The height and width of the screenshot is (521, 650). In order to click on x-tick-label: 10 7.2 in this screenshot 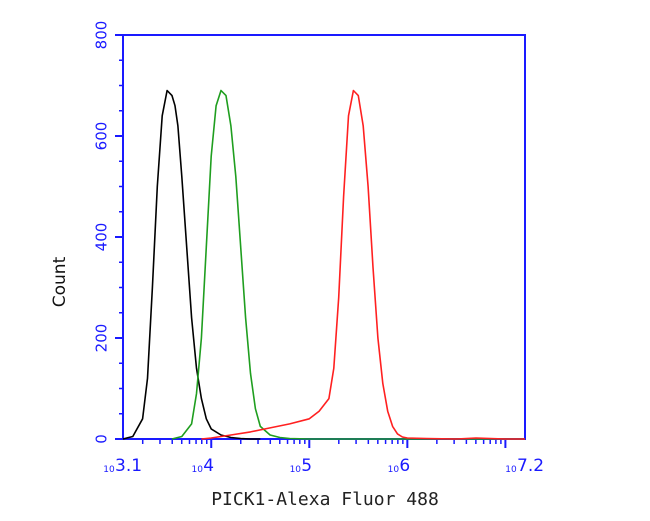, I will do `click(524, 466)`.